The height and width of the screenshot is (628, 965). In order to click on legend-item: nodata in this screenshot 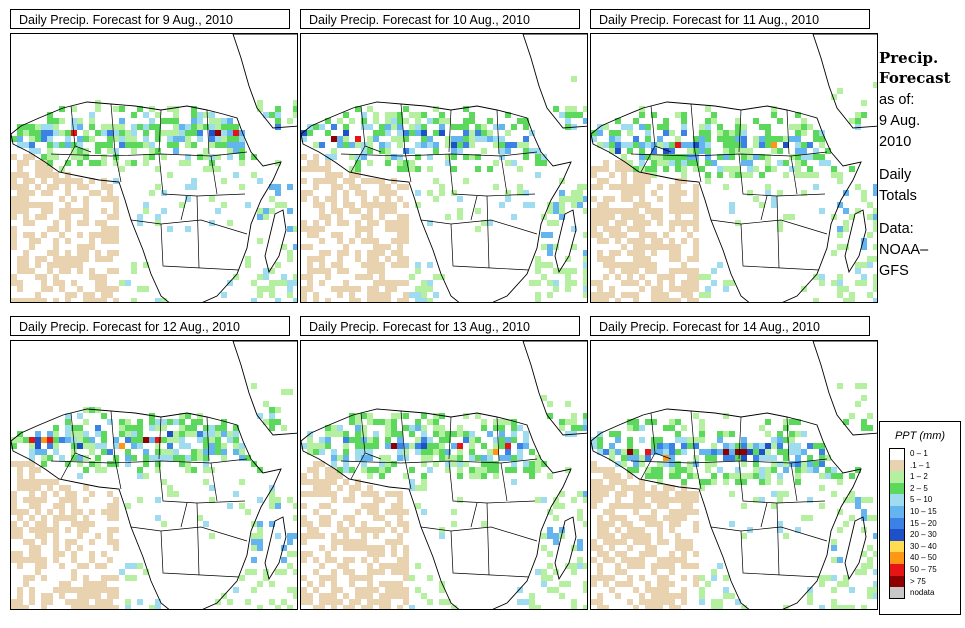, I will do `click(920, 593)`.